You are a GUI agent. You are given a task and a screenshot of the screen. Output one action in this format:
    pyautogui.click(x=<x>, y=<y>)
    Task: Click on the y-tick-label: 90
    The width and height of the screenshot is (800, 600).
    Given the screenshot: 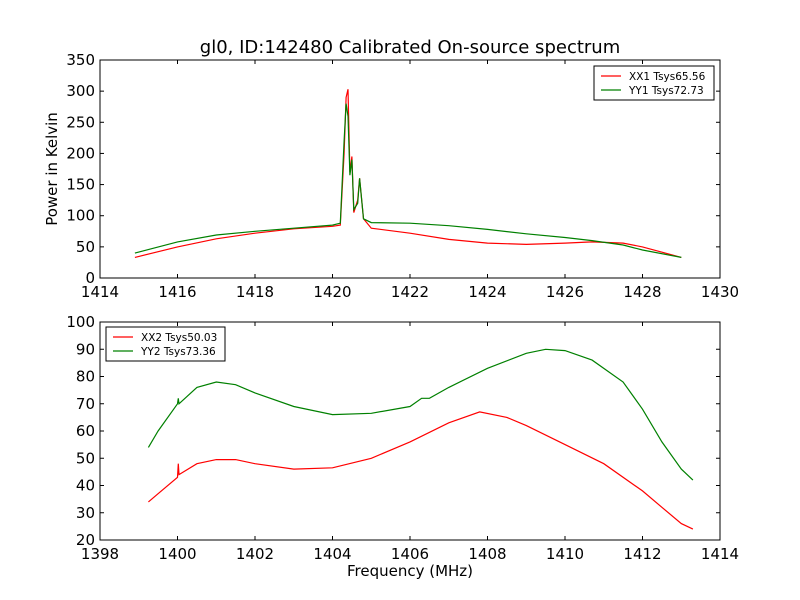 What is the action you would take?
    pyautogui.click(x=85, y=349)
    